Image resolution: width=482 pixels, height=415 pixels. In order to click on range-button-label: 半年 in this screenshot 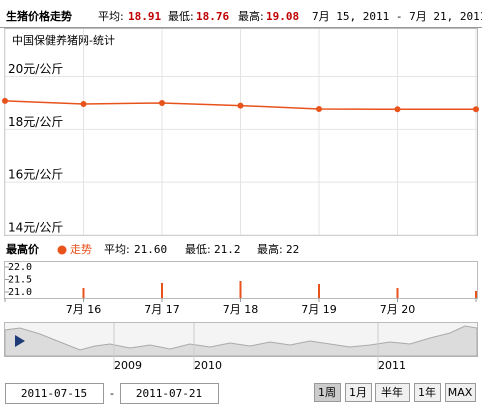, I will do `click(392, 392)`.